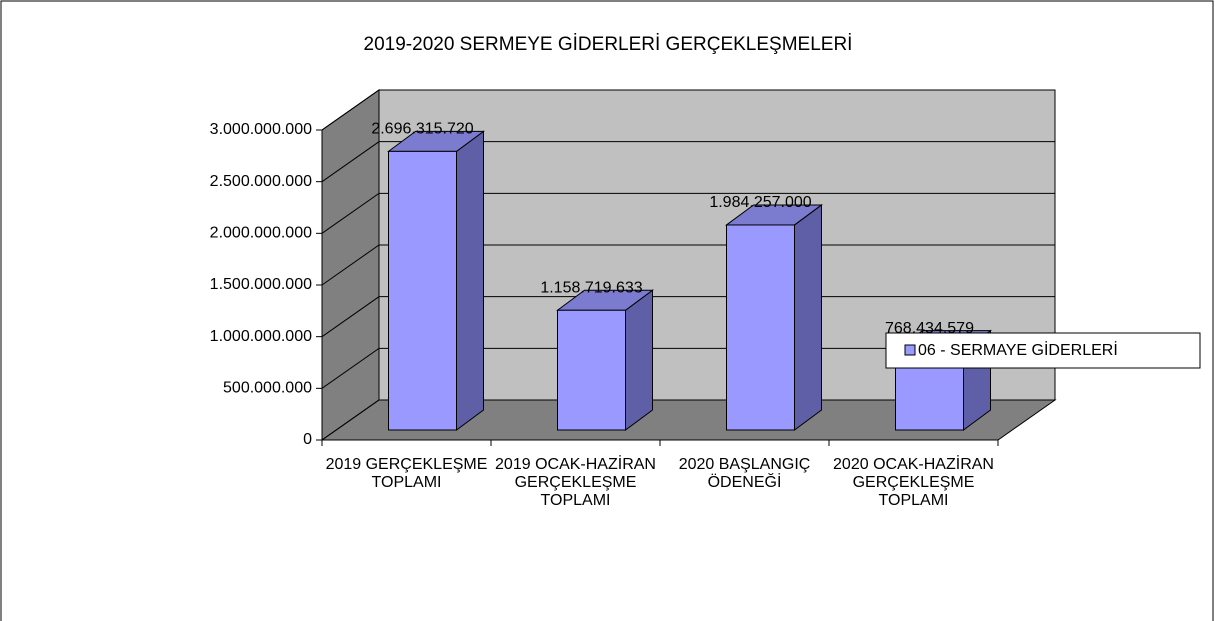 The height and width of the screenshot is (621, 1215). I want to click on data-label: 1.984.257.000, so click(760, 202).